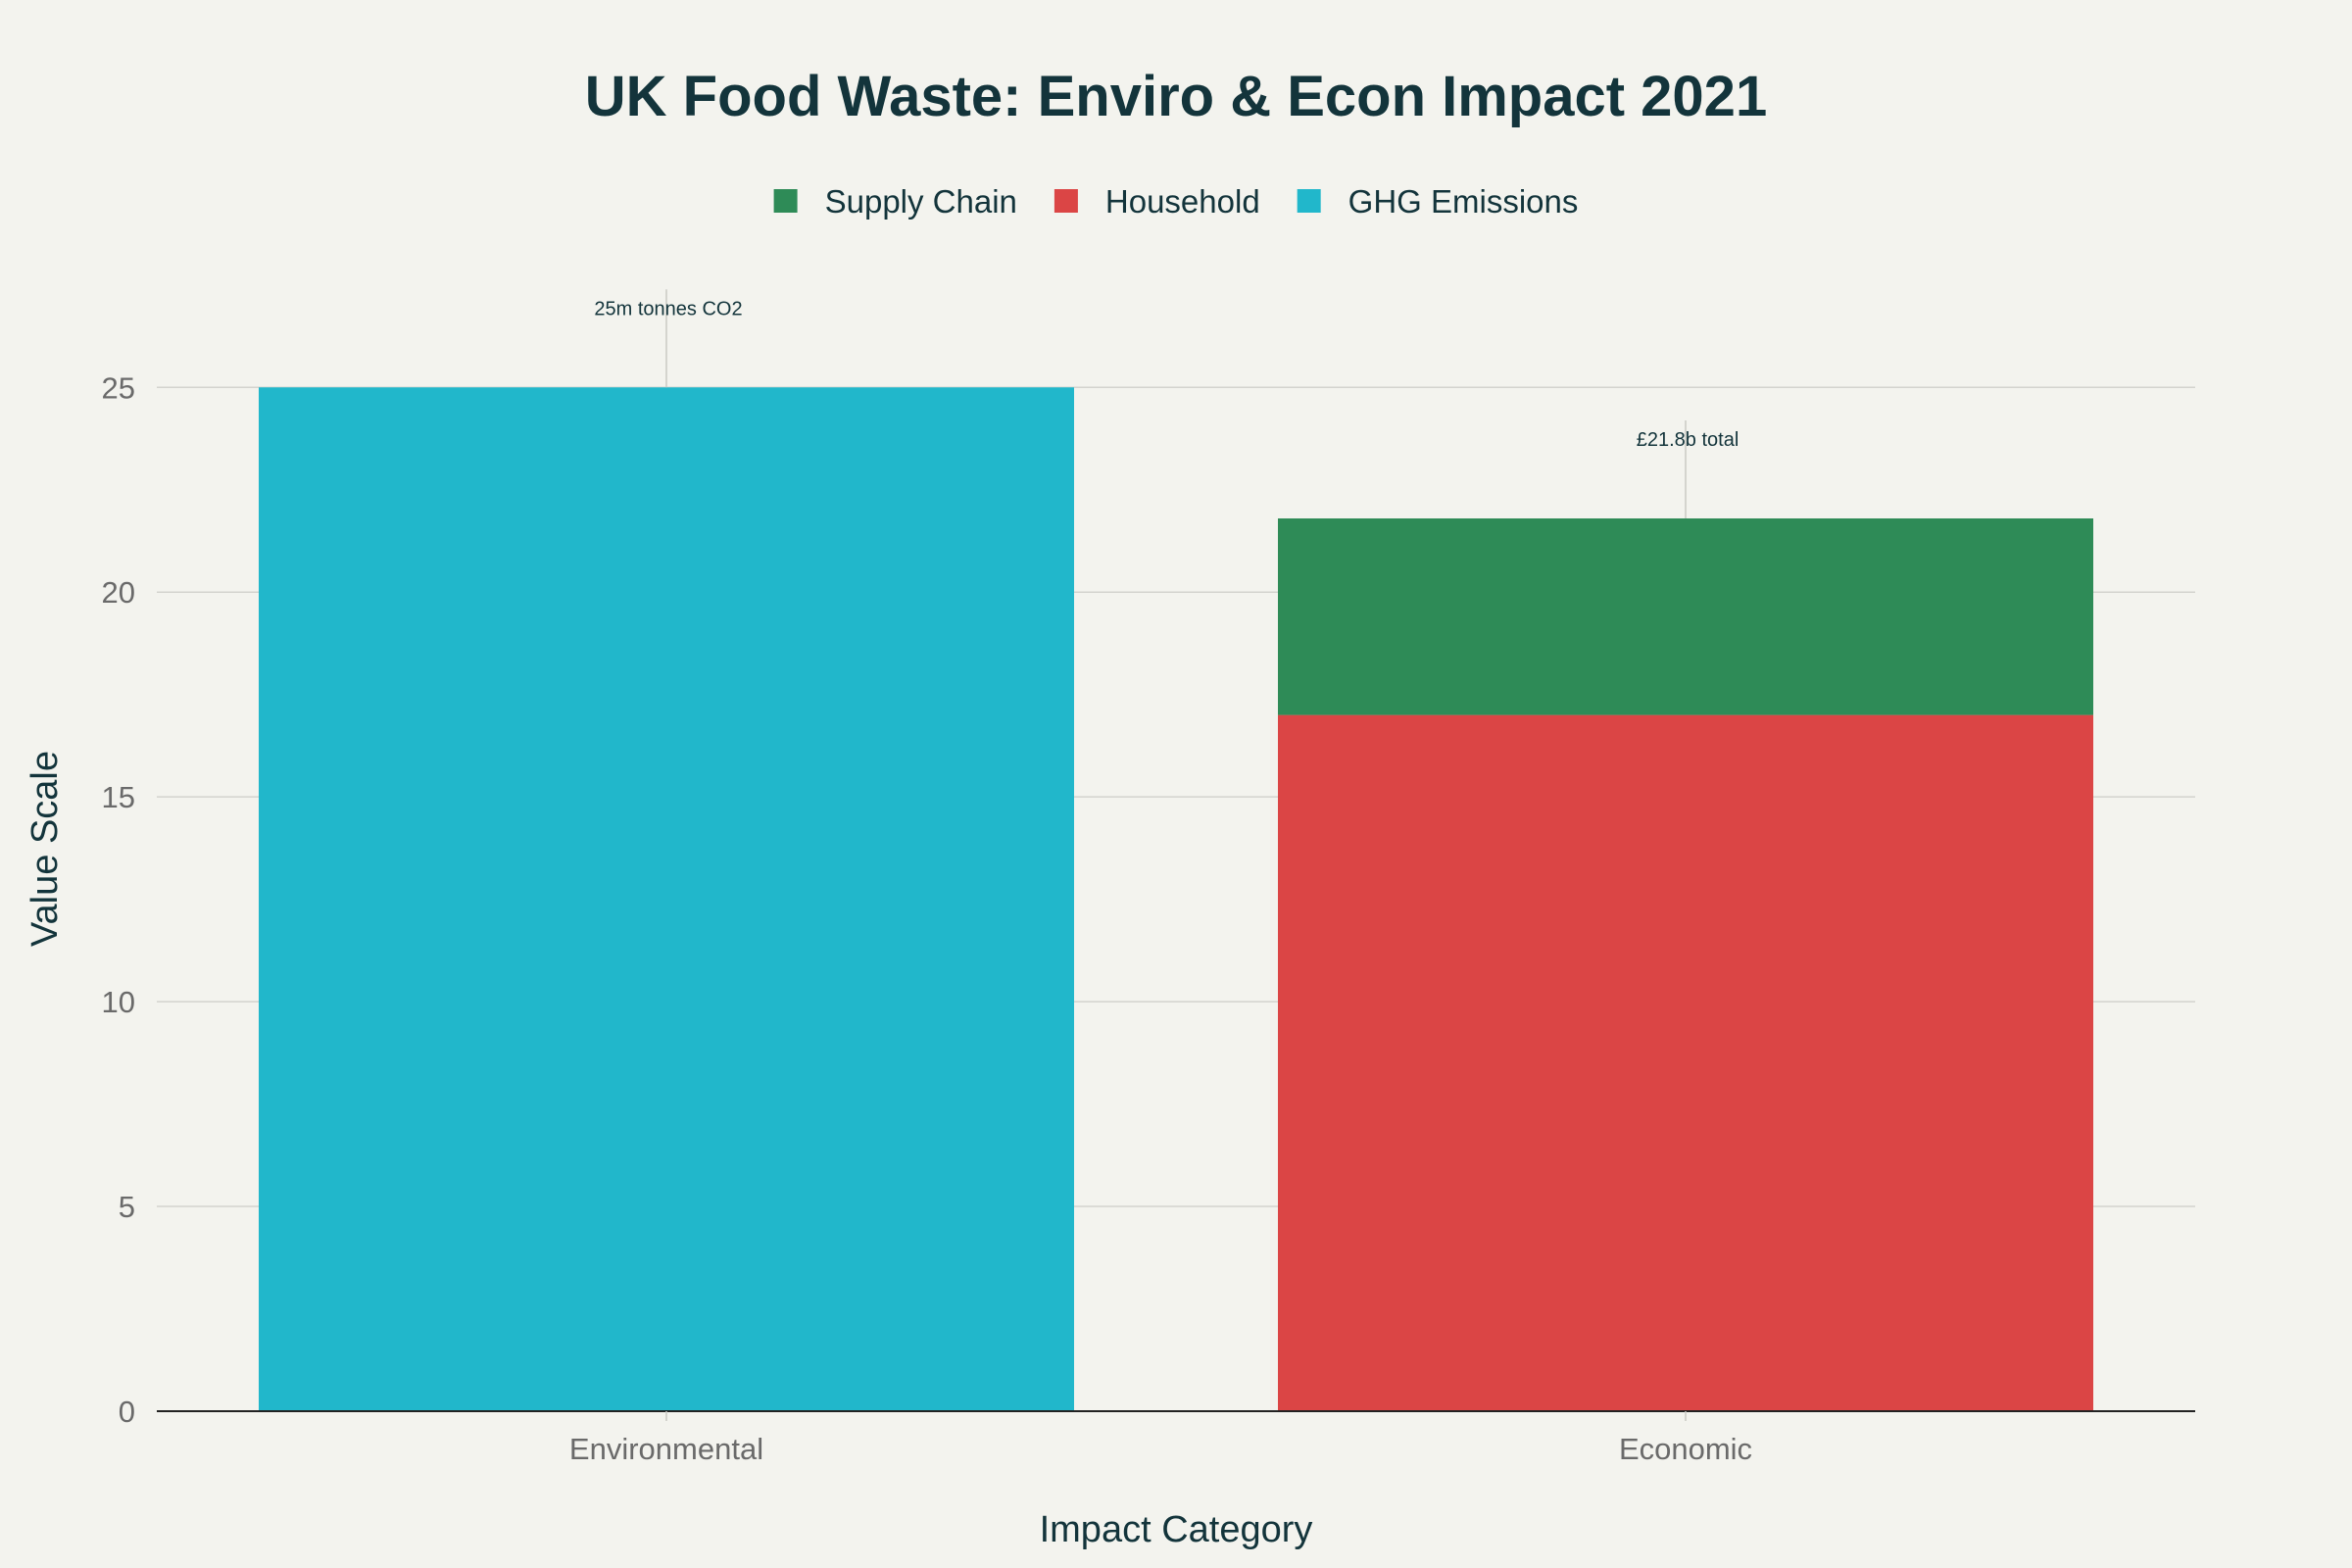 This screenshot has width=2352, height=1568. What do you see at coordinates (1066, 201) in the screenshot?
I see `legend-swatch-household` at bounding box center [1066, 201].